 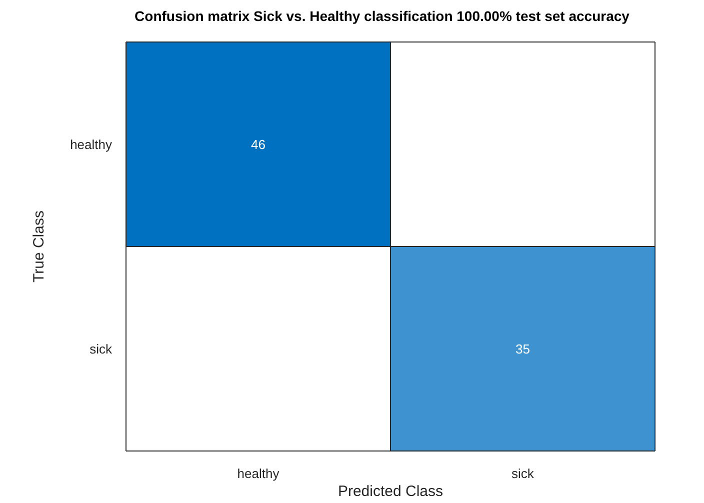 I want to click on data-label: 46, so click(x=258, y=144).